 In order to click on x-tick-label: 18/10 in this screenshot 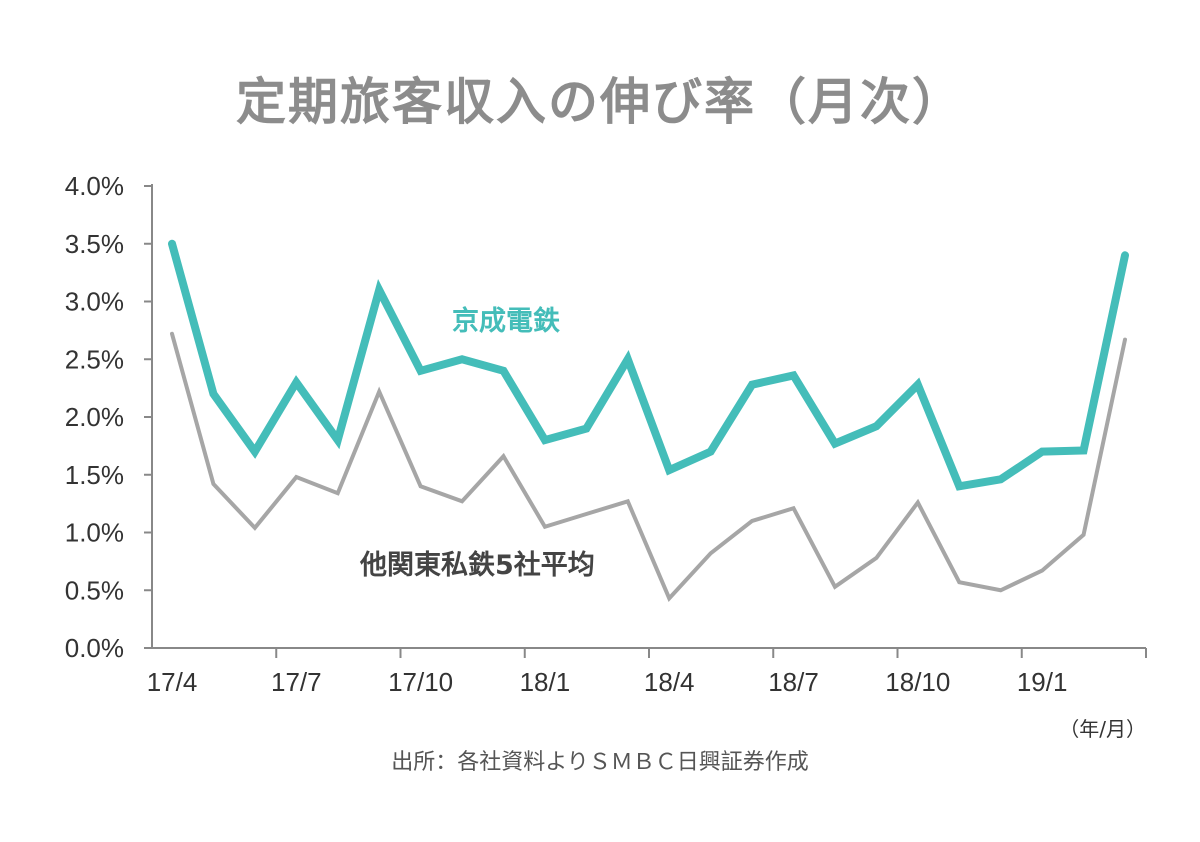, I will do `click(917, 682)`.